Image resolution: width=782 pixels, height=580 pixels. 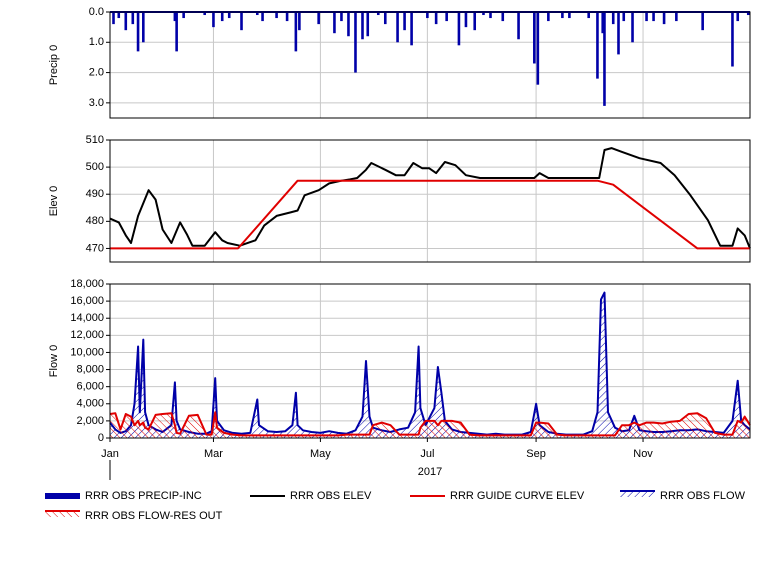 What do you see at coordinates (96, 12) in the screenshot?
I see `y-tick-label: 0.0` at bounding box center [96, 12].